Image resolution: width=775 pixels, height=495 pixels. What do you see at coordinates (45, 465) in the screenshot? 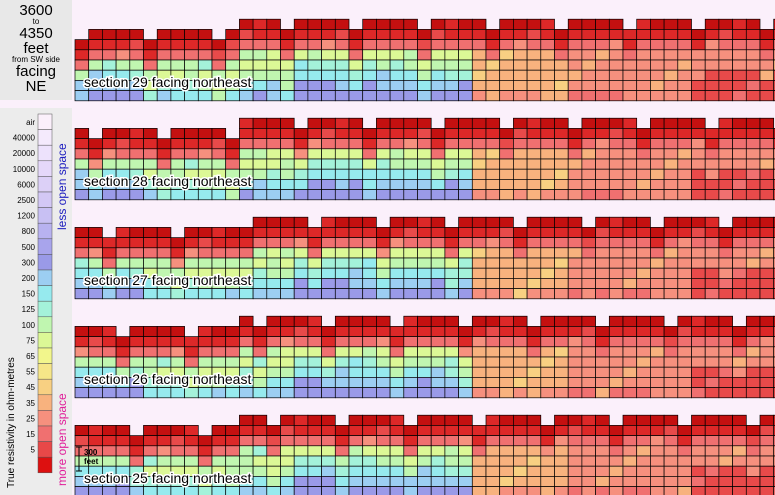
I see `legend-swatch` at bounding box center [45, 465].